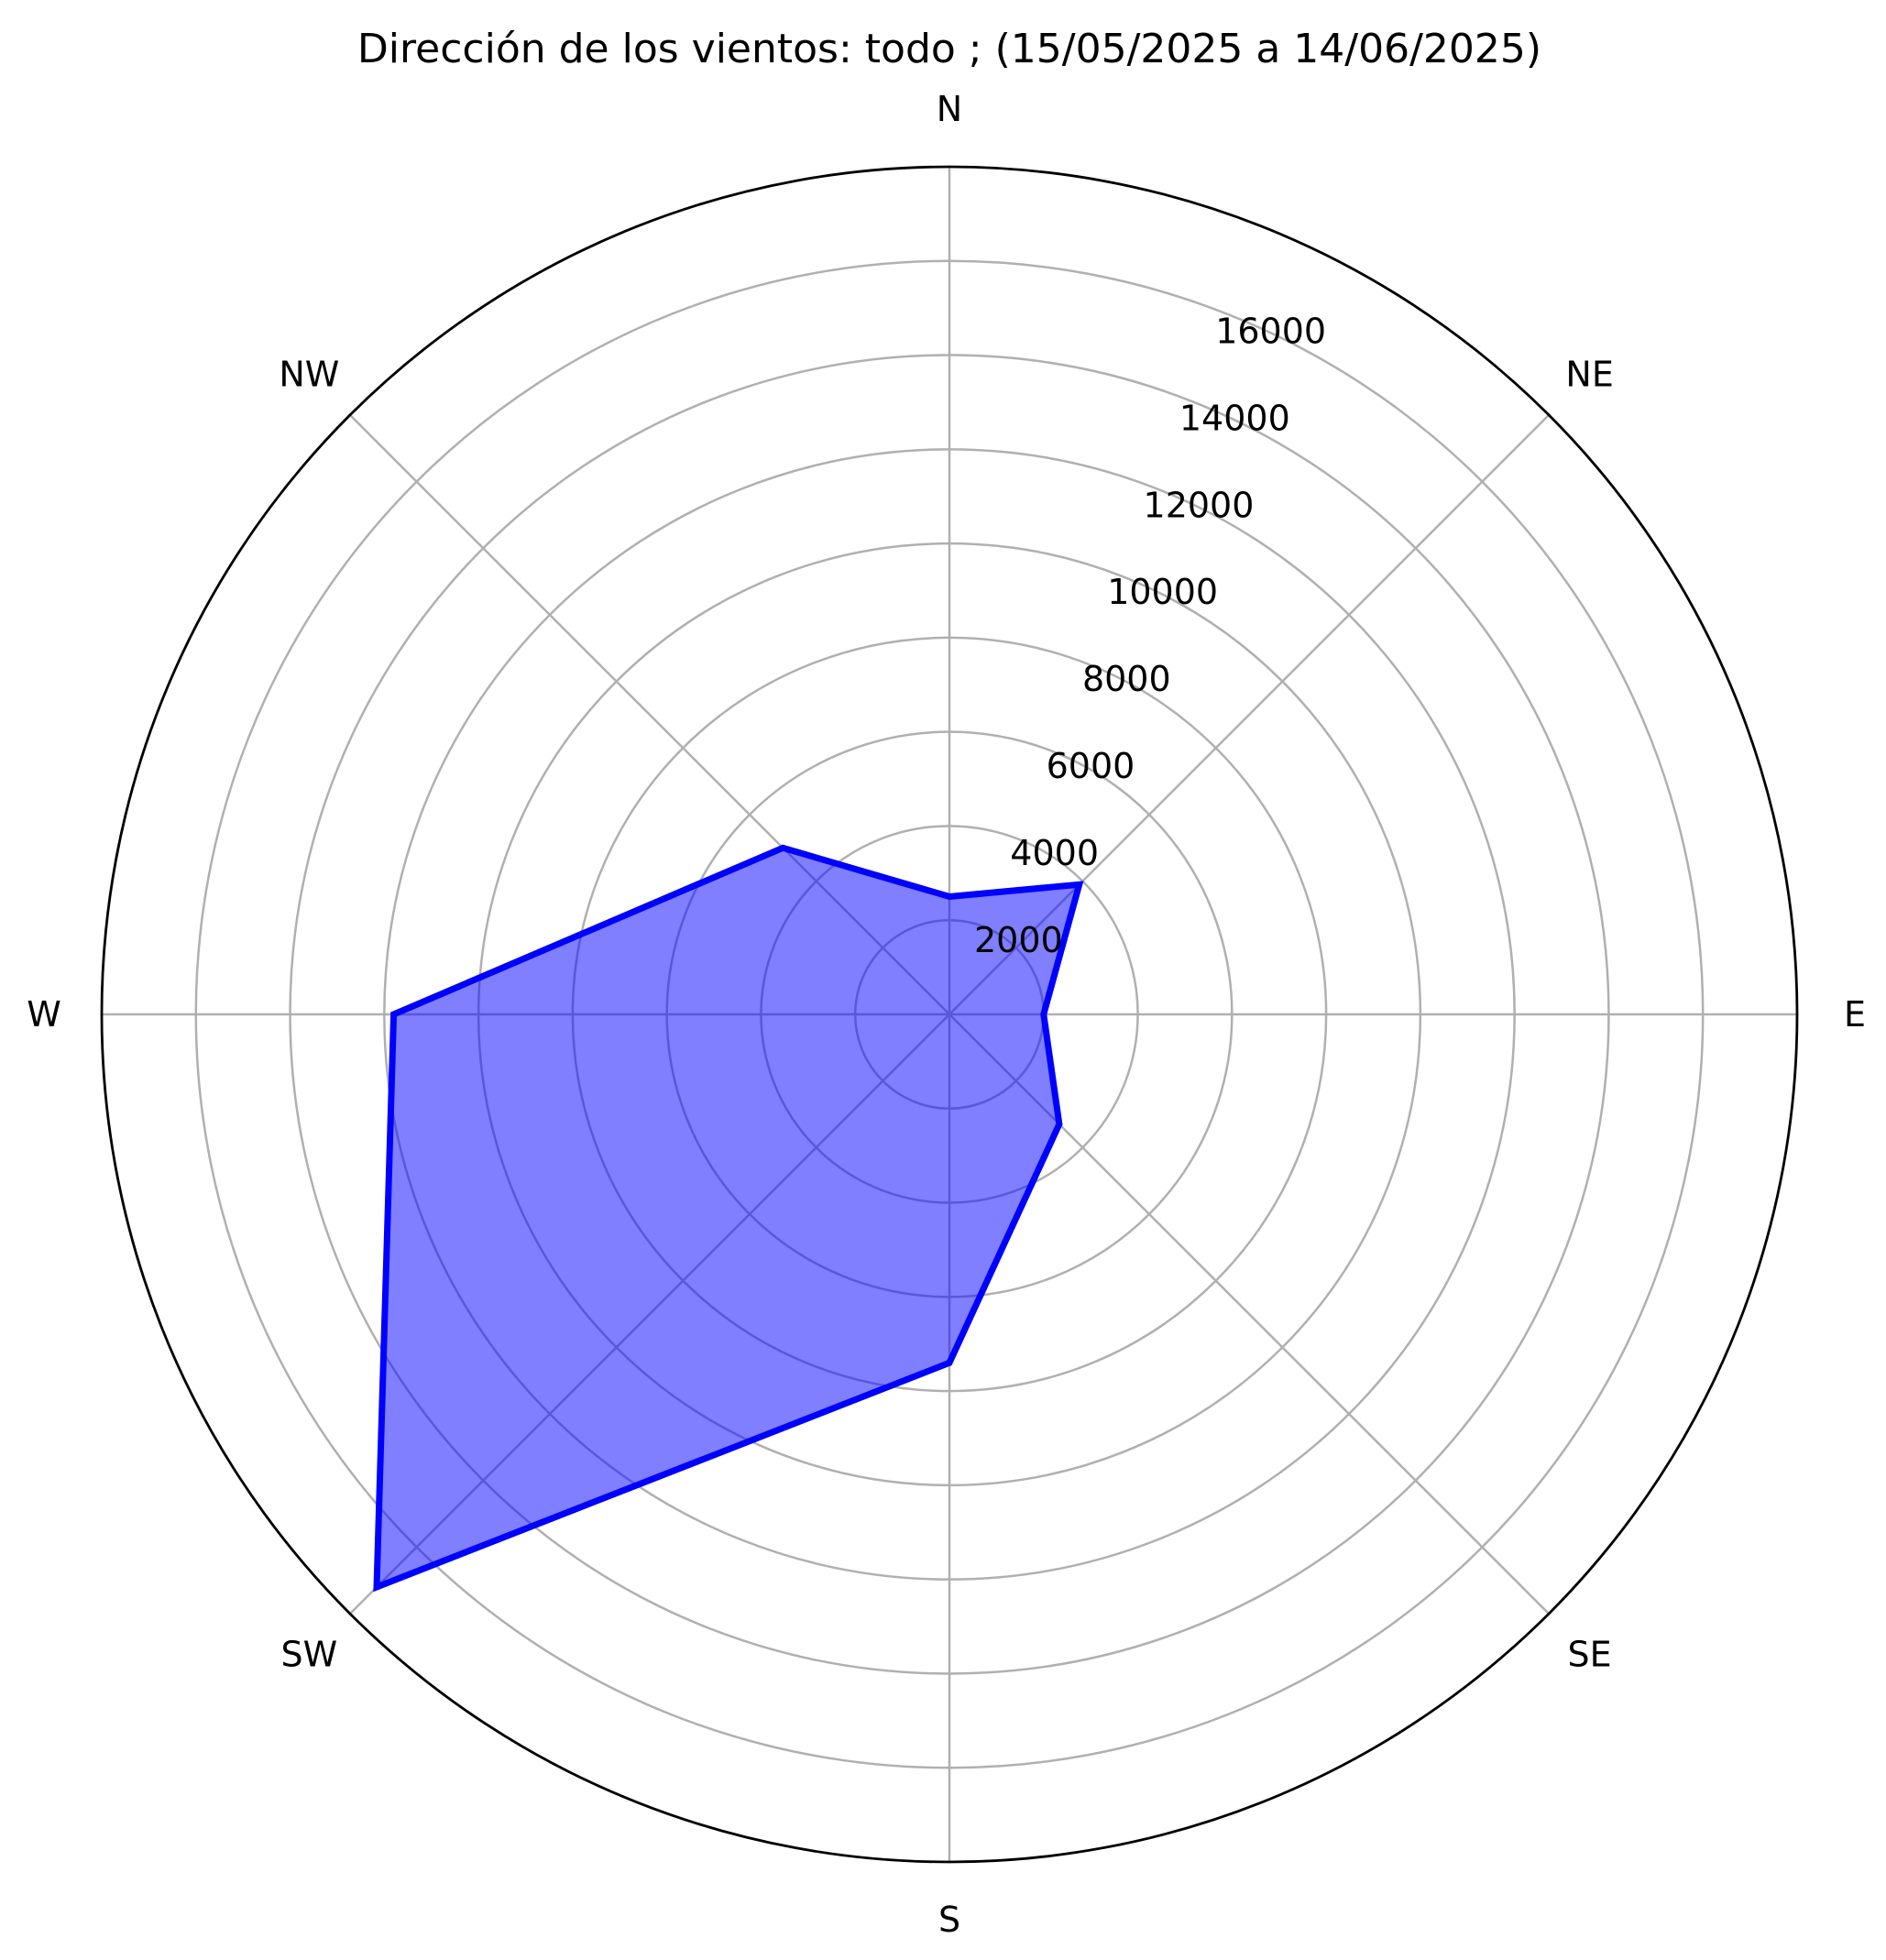  Describe the element at coordinates (1855, 1014) in the screenshot. I see `direction-label-e: E` at that location.